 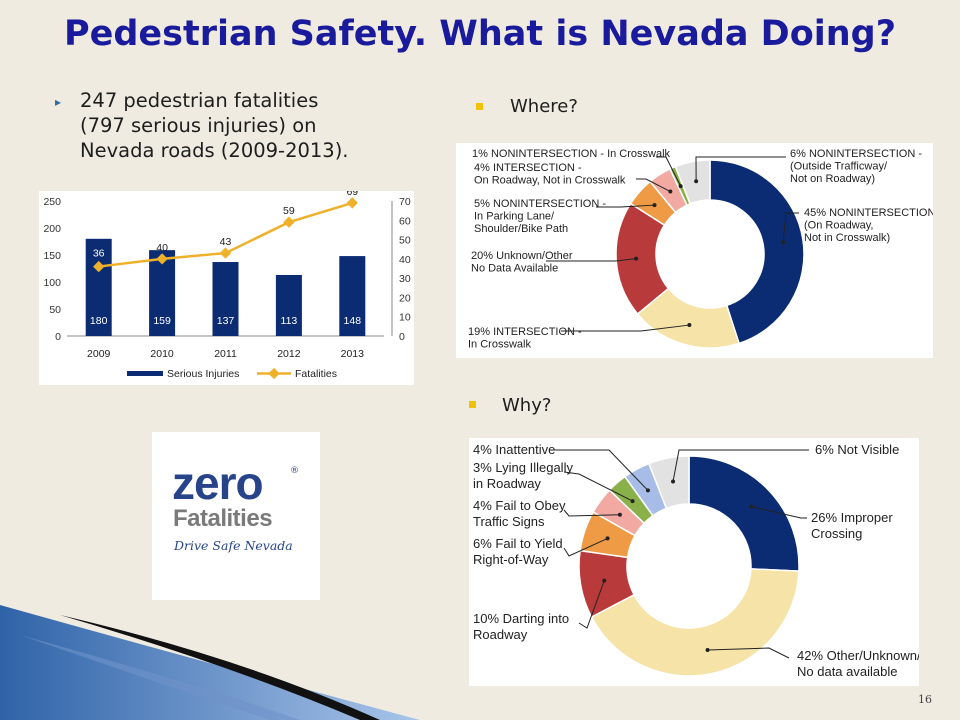 I want to click on x-axis-tick-label: 2010, so click(x=162, y=354).